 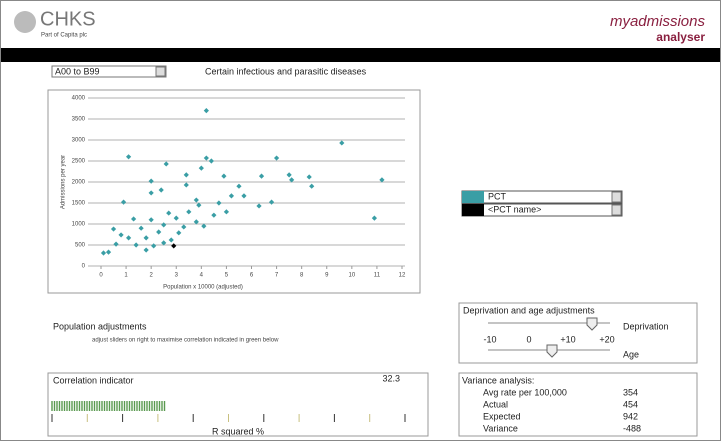 What do you see at coordinates (25, 22) in the screenshot?
I see `logo-mark` at bounding box center [25, 22].